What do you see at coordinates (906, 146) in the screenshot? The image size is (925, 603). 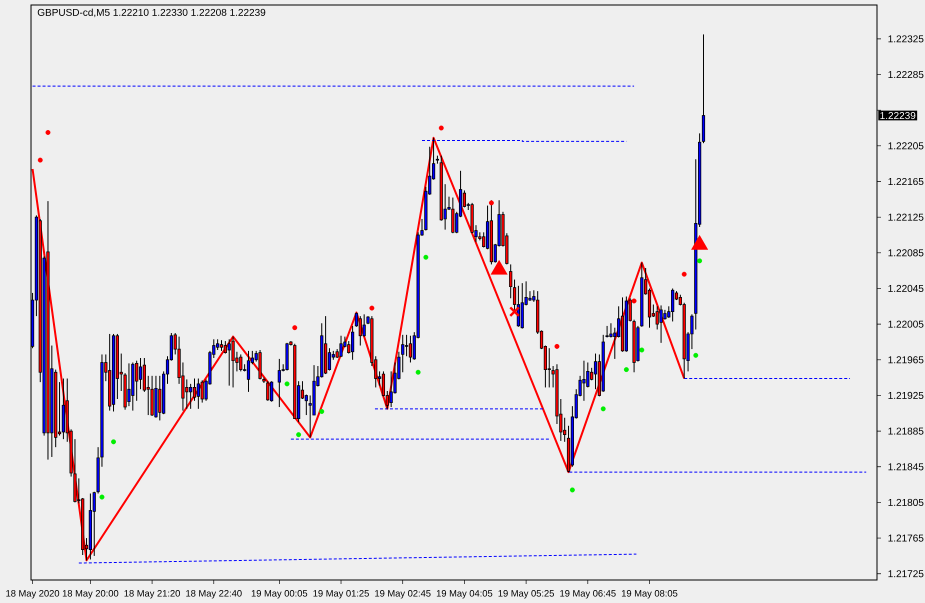 I see `y-tick-label: 1.22205` at bounding box center [906, 146].